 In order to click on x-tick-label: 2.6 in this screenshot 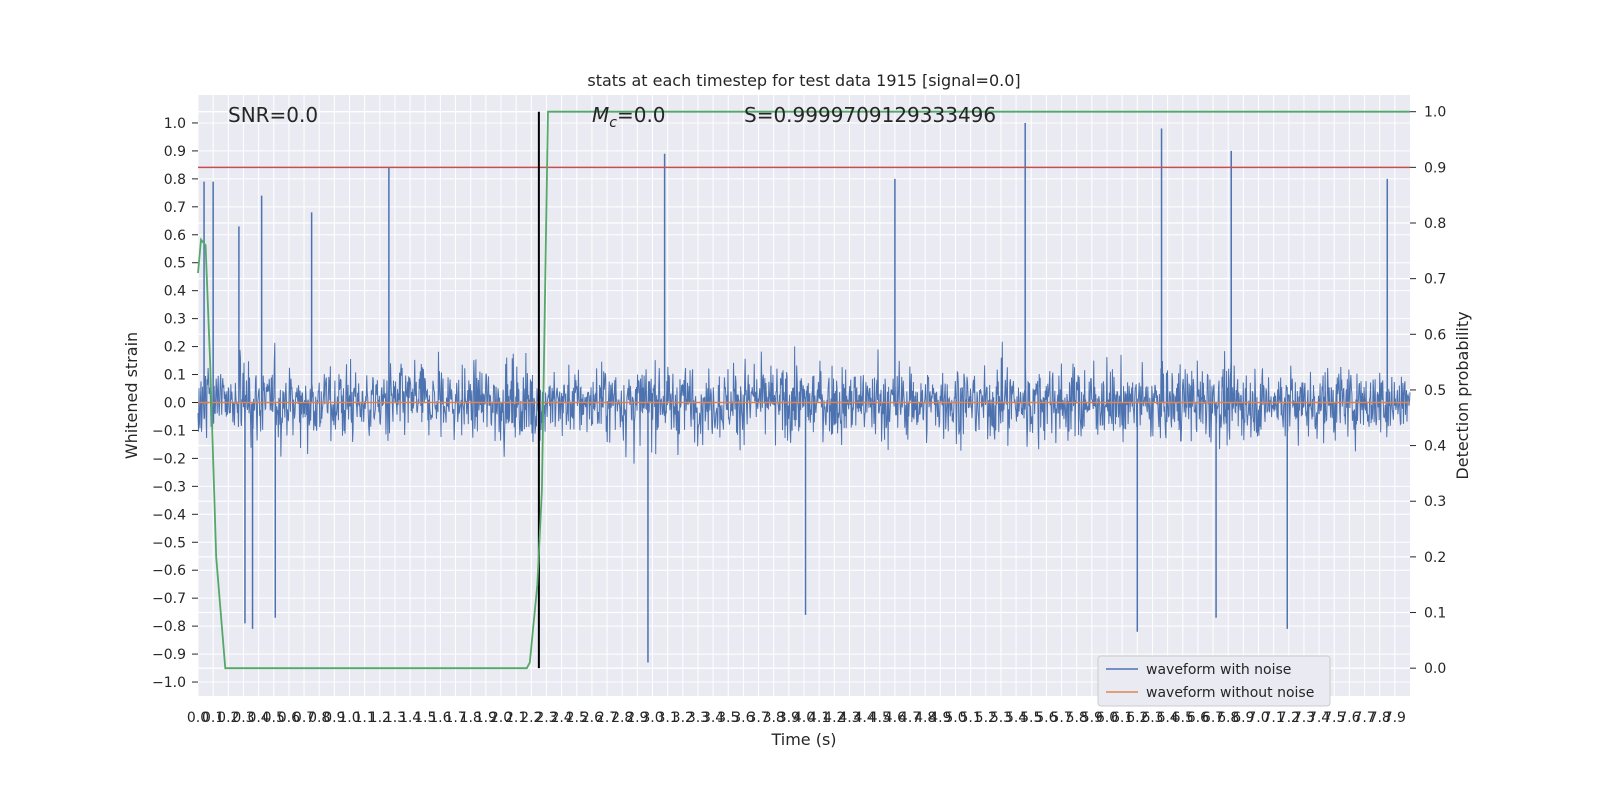, I will do `click(592, 718)`.